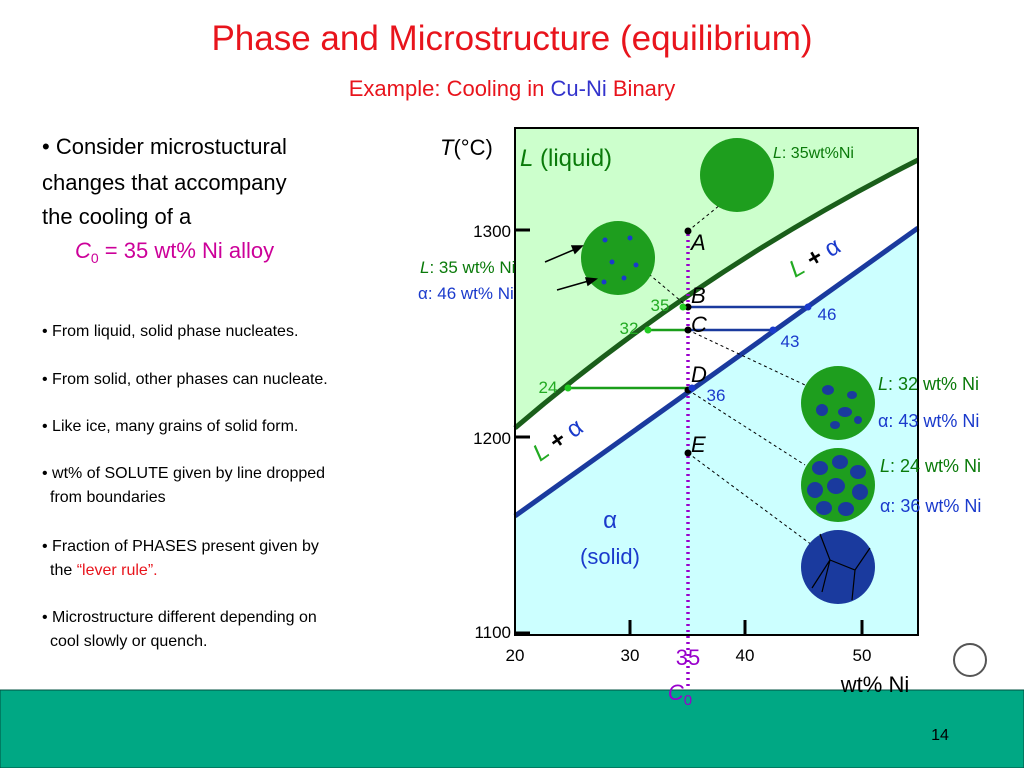 The width and height of the screenshot is (1024, 768). I want to click on annotation: L: 32 wt% Ni, so click(928, 384).